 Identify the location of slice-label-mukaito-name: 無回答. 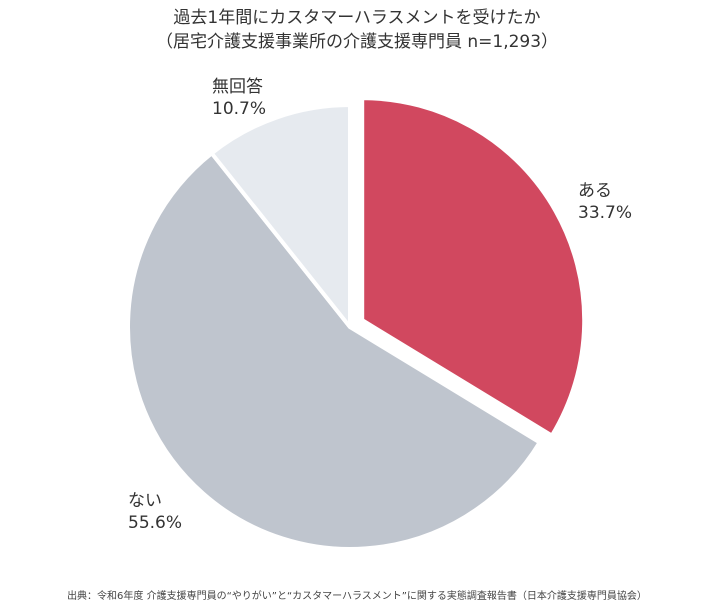
(237, 87).